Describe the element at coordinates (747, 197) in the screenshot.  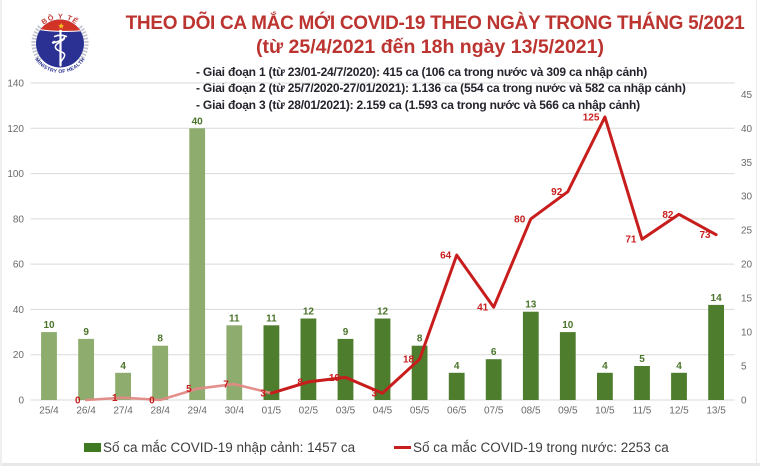
I see `svg-text: 30` at that location.